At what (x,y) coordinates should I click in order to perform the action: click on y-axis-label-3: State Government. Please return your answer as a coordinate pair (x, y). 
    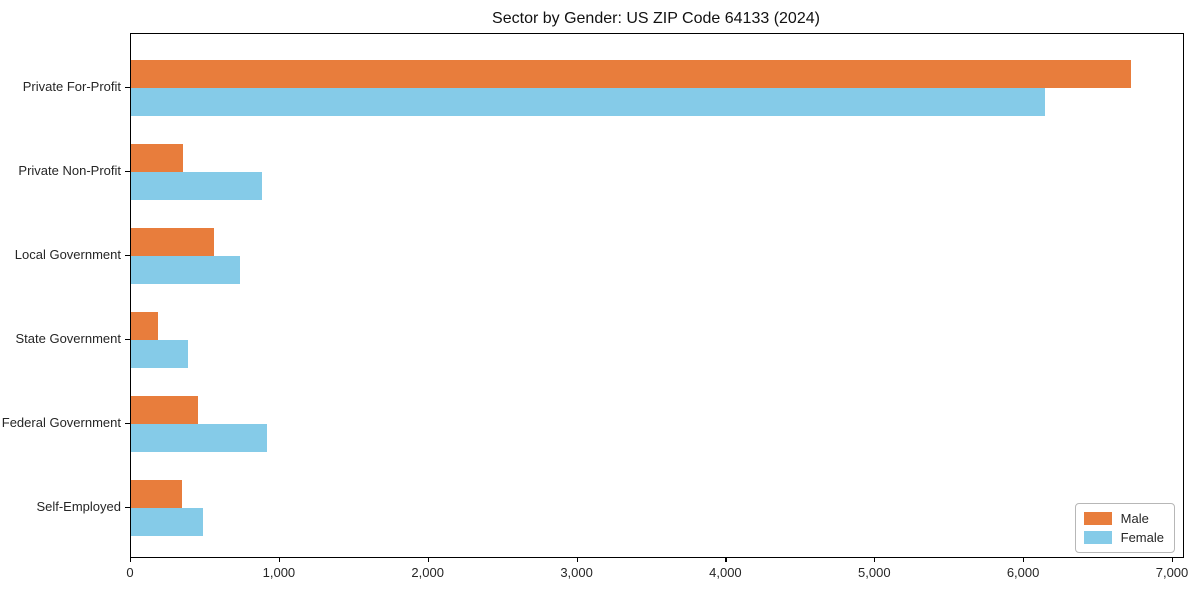
    Looking at the image, I should click on (68, 338).